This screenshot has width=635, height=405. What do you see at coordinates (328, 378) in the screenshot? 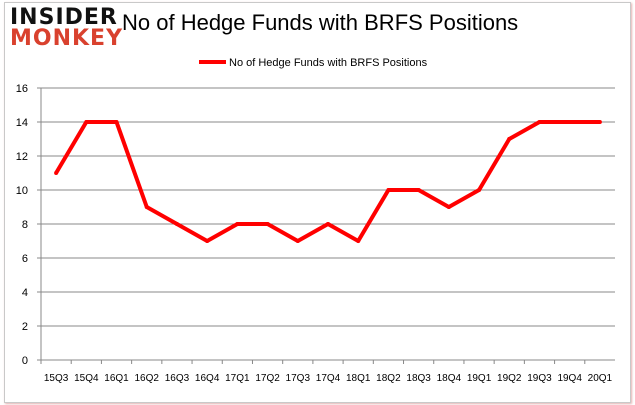
I see `x-tick-label: 17Q4` at bounding box center [328, 378].